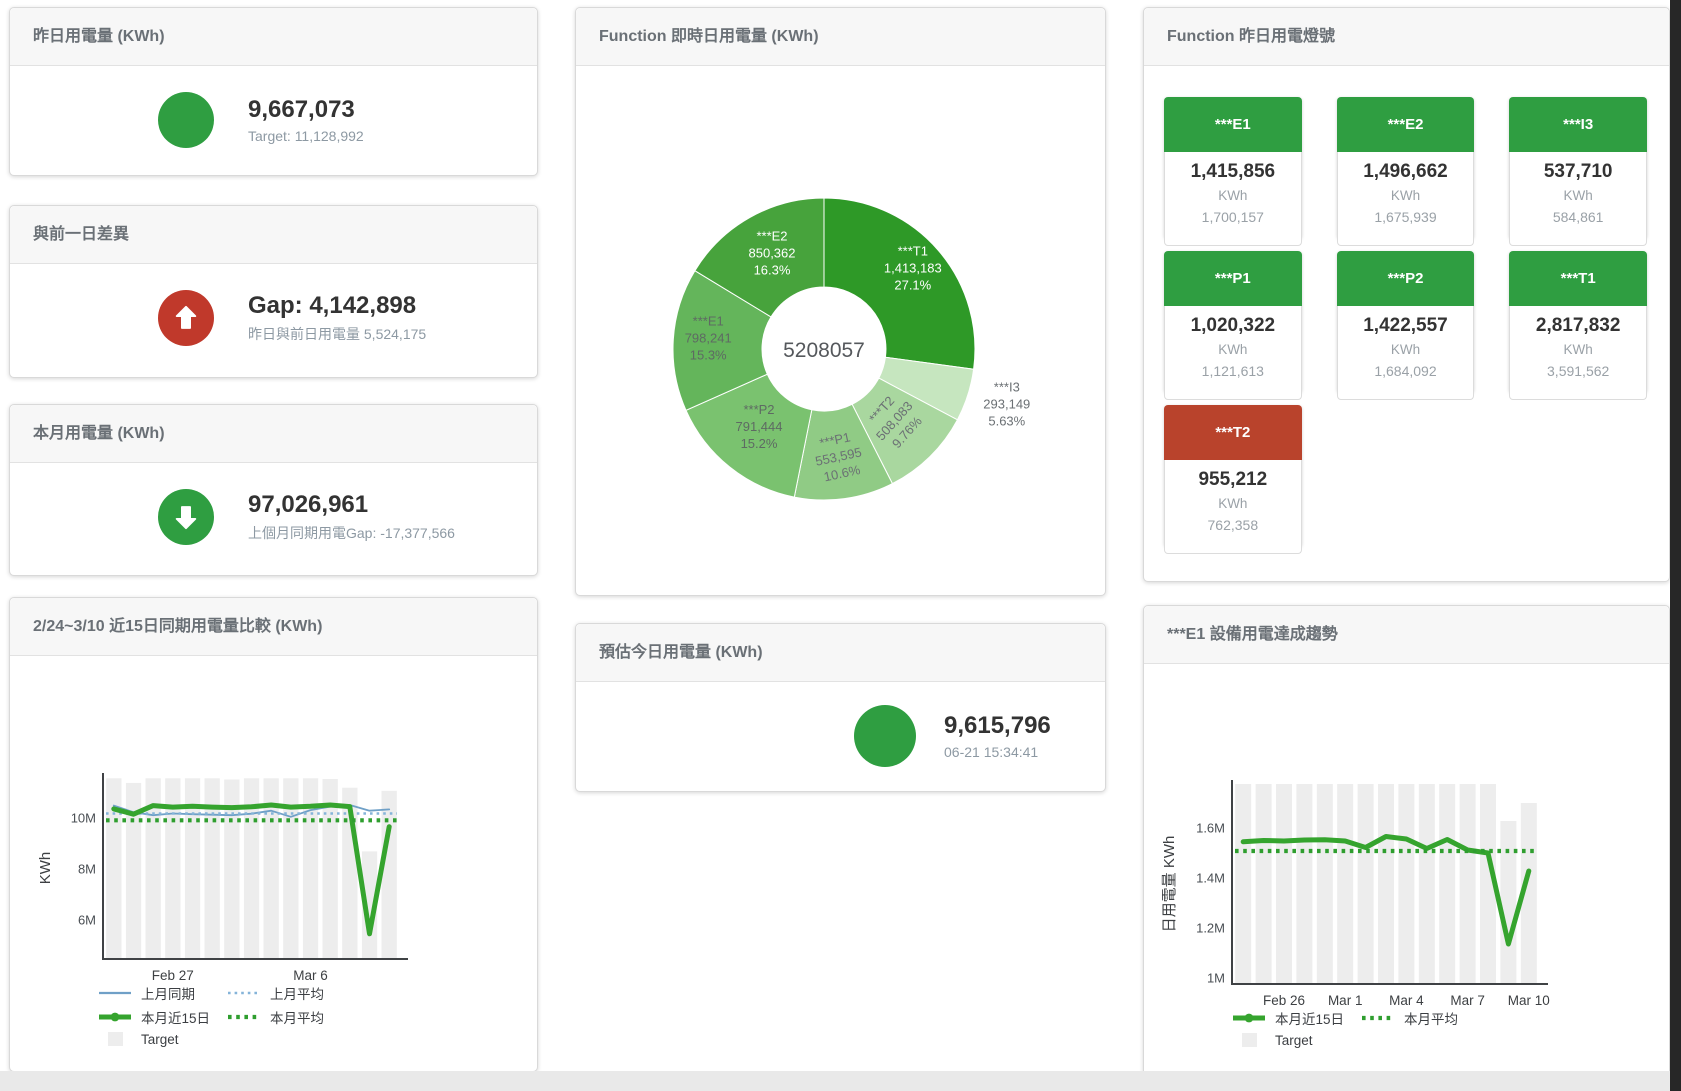 Image resolution: width=1681 pixels, height=1091 pixels. I want to click on x-tick-label: Mar 1, so click(1345, 1000).